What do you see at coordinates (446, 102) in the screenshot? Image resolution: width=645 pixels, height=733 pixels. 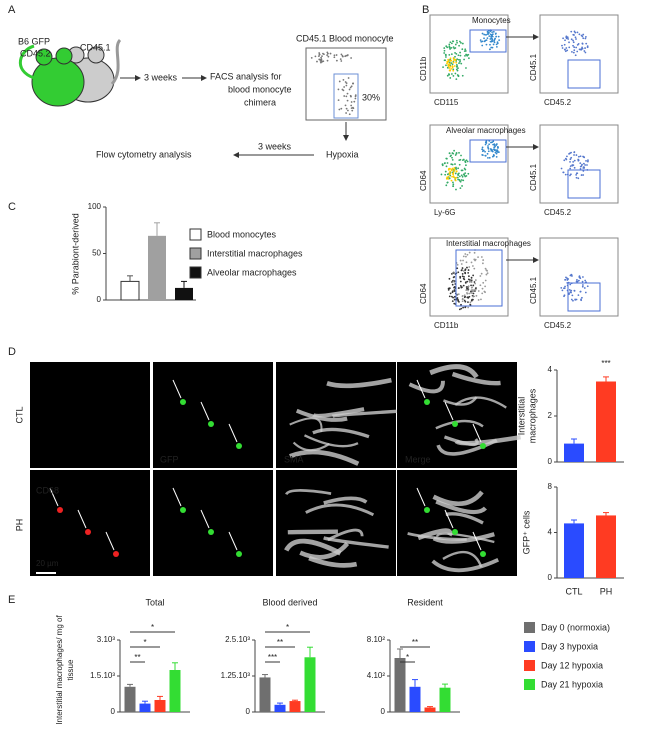 I see `axis-label: CD115` at bounding box center [446, 102].